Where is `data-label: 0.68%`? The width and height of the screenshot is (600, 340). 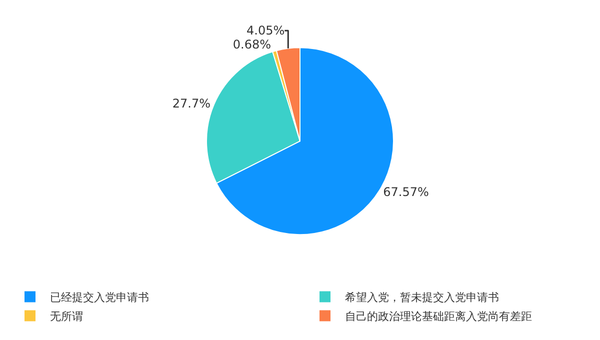
data-label: 0.68% is located at coordinates (252, 45).